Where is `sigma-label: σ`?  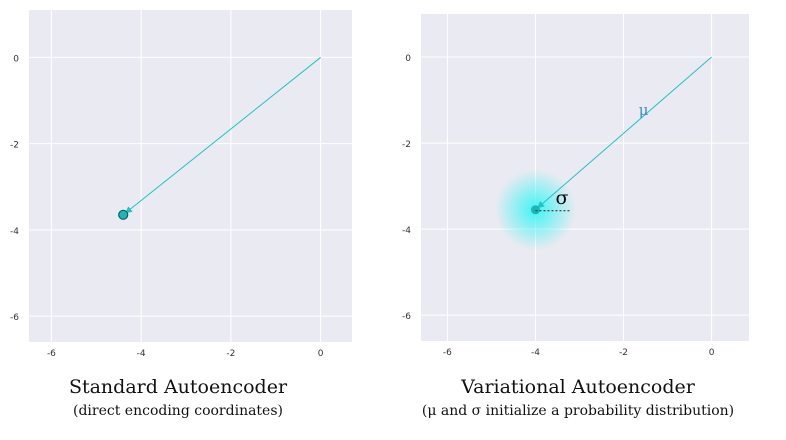 sigma-label: σ is located at coordinates (561, 198).